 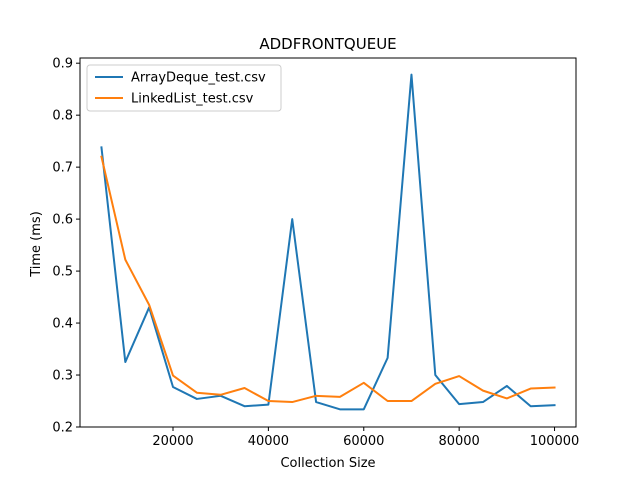 What do you see at coordinates (458, 441) in the screenshot?
I see `x-tick-label: 80000` at bounding box center [458, 441].